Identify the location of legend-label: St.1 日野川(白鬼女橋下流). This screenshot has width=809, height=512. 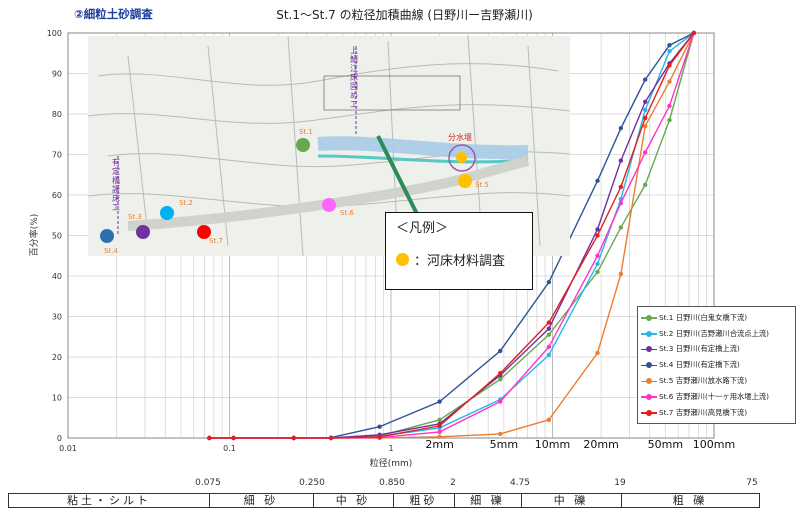
(703, 317).